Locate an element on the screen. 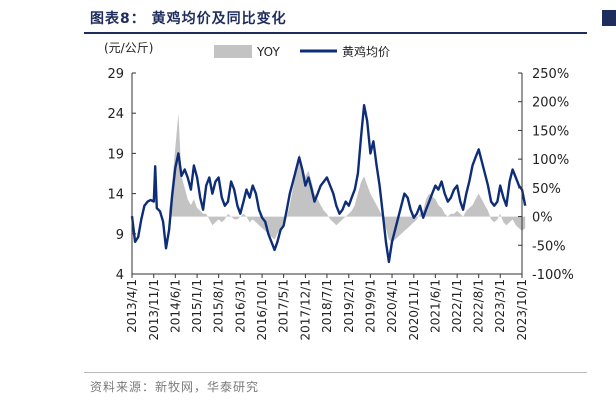 The height and width of the screenshot is (403, 616). left-tick-label: 14 is located at coordinates (115, 195).